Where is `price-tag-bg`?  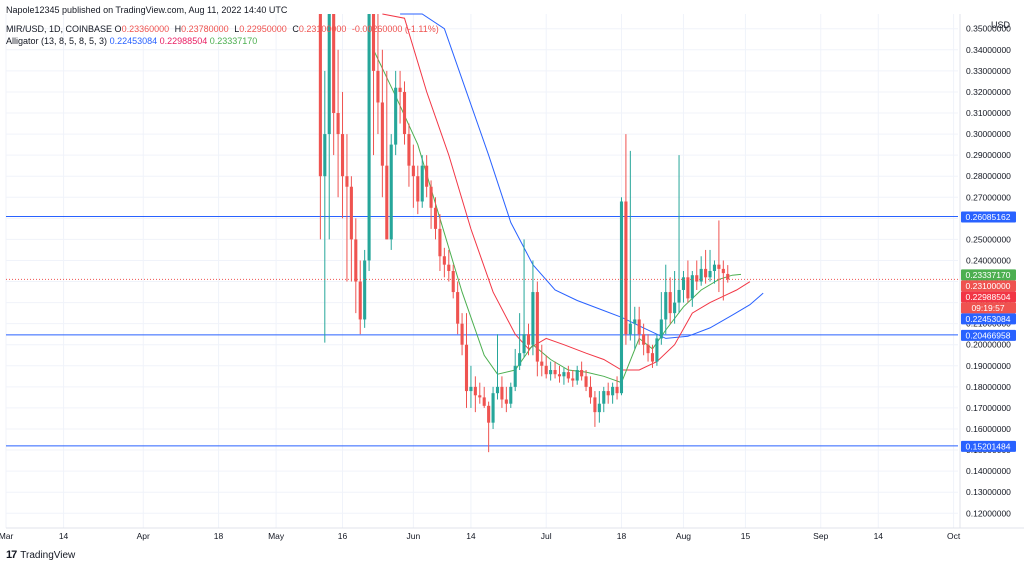
price-tag-bg is located at coordinates (988, 319).